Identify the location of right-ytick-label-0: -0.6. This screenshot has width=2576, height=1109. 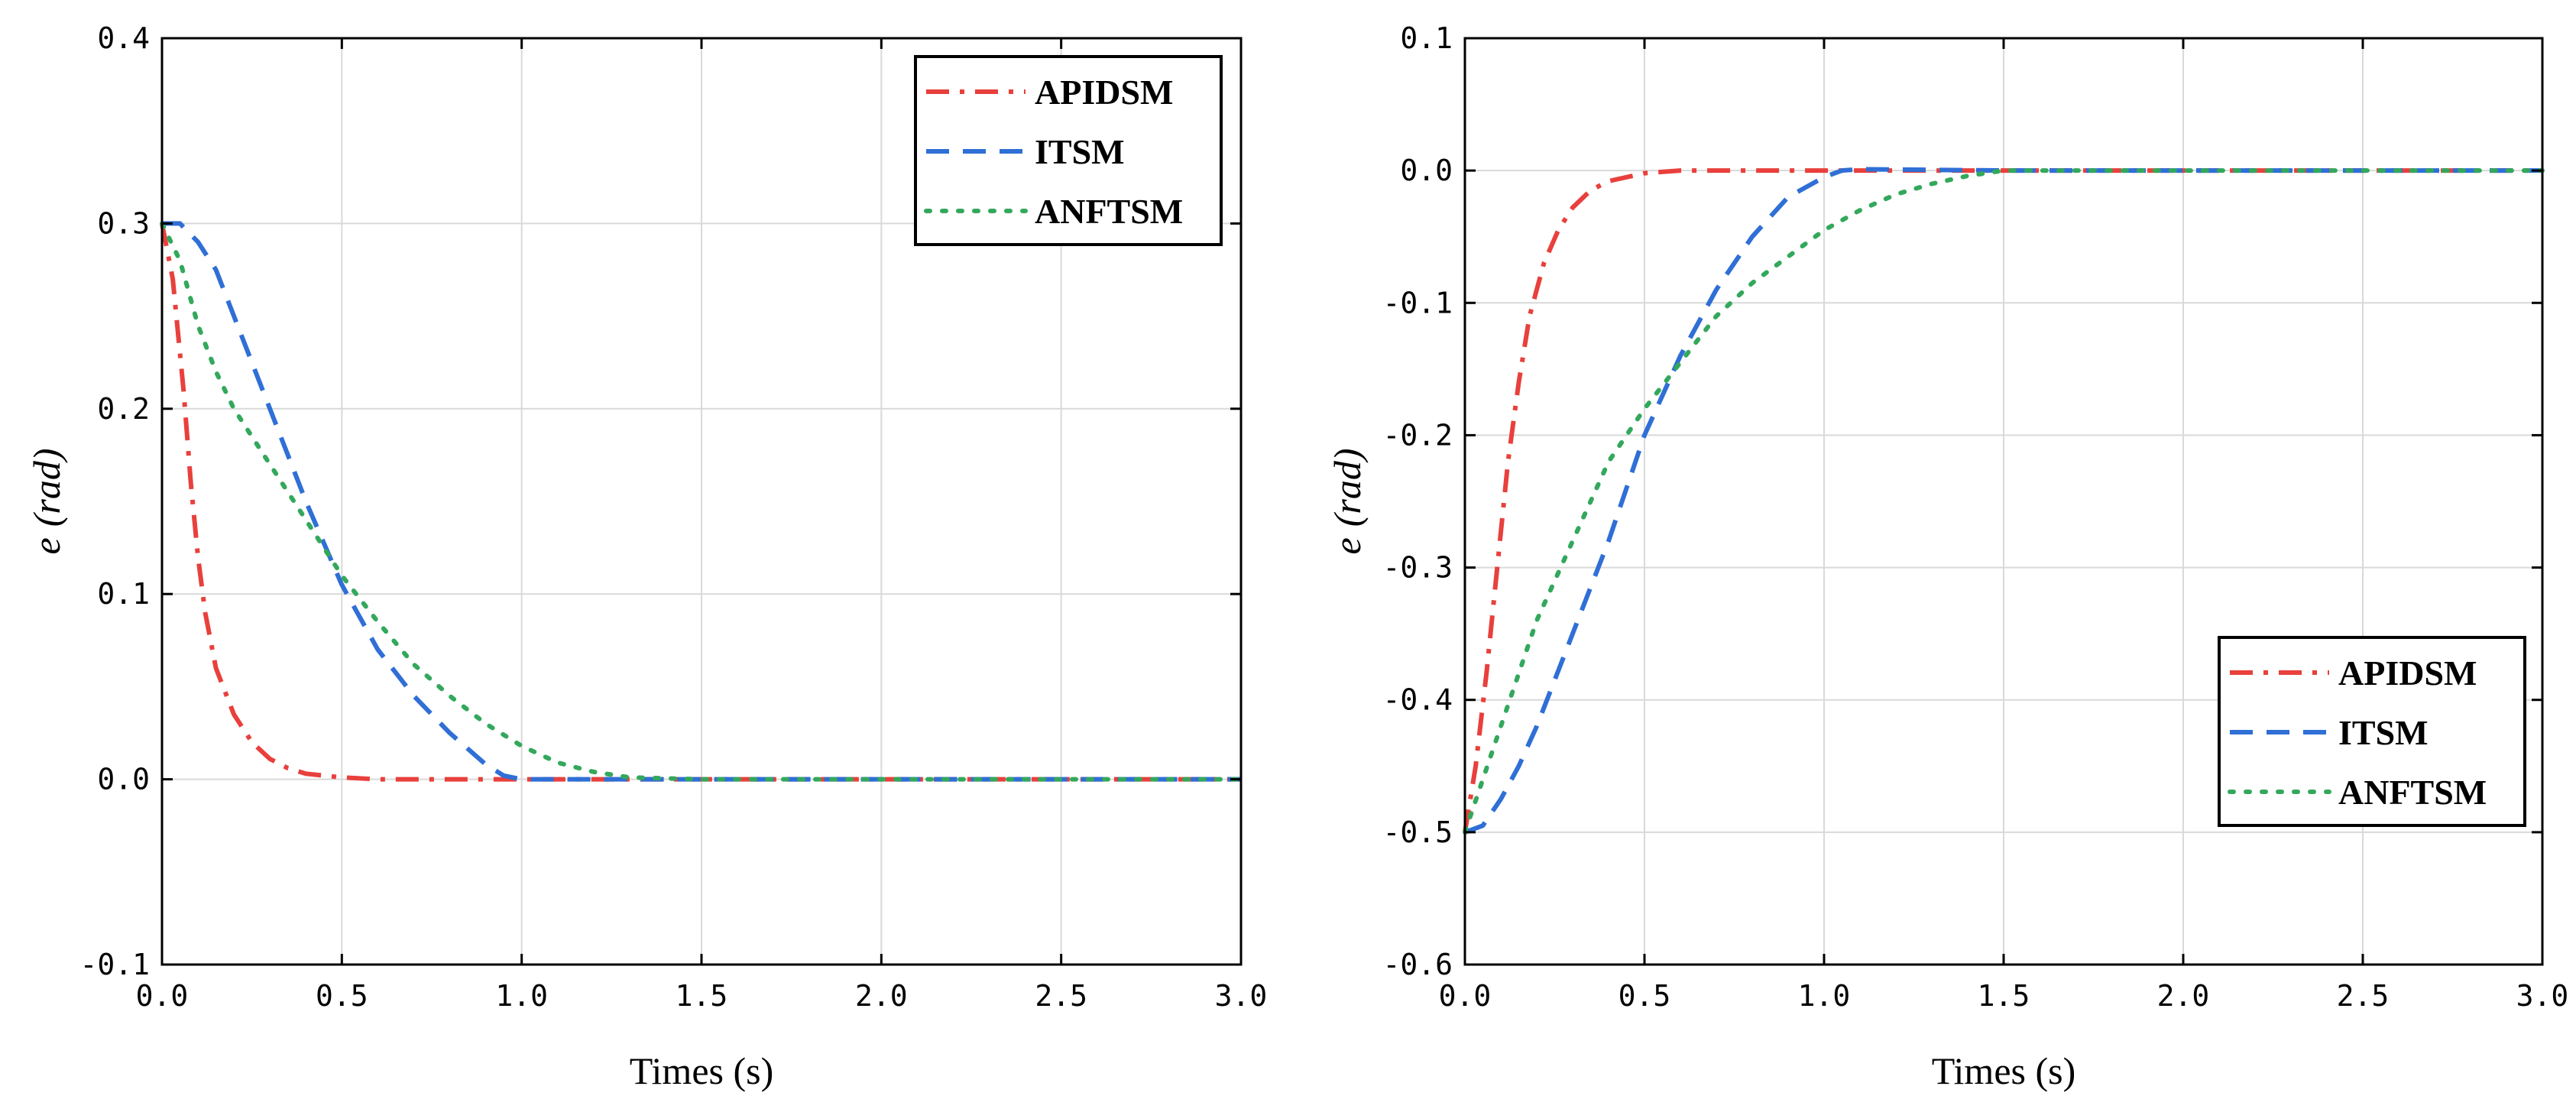
(1417, 964).